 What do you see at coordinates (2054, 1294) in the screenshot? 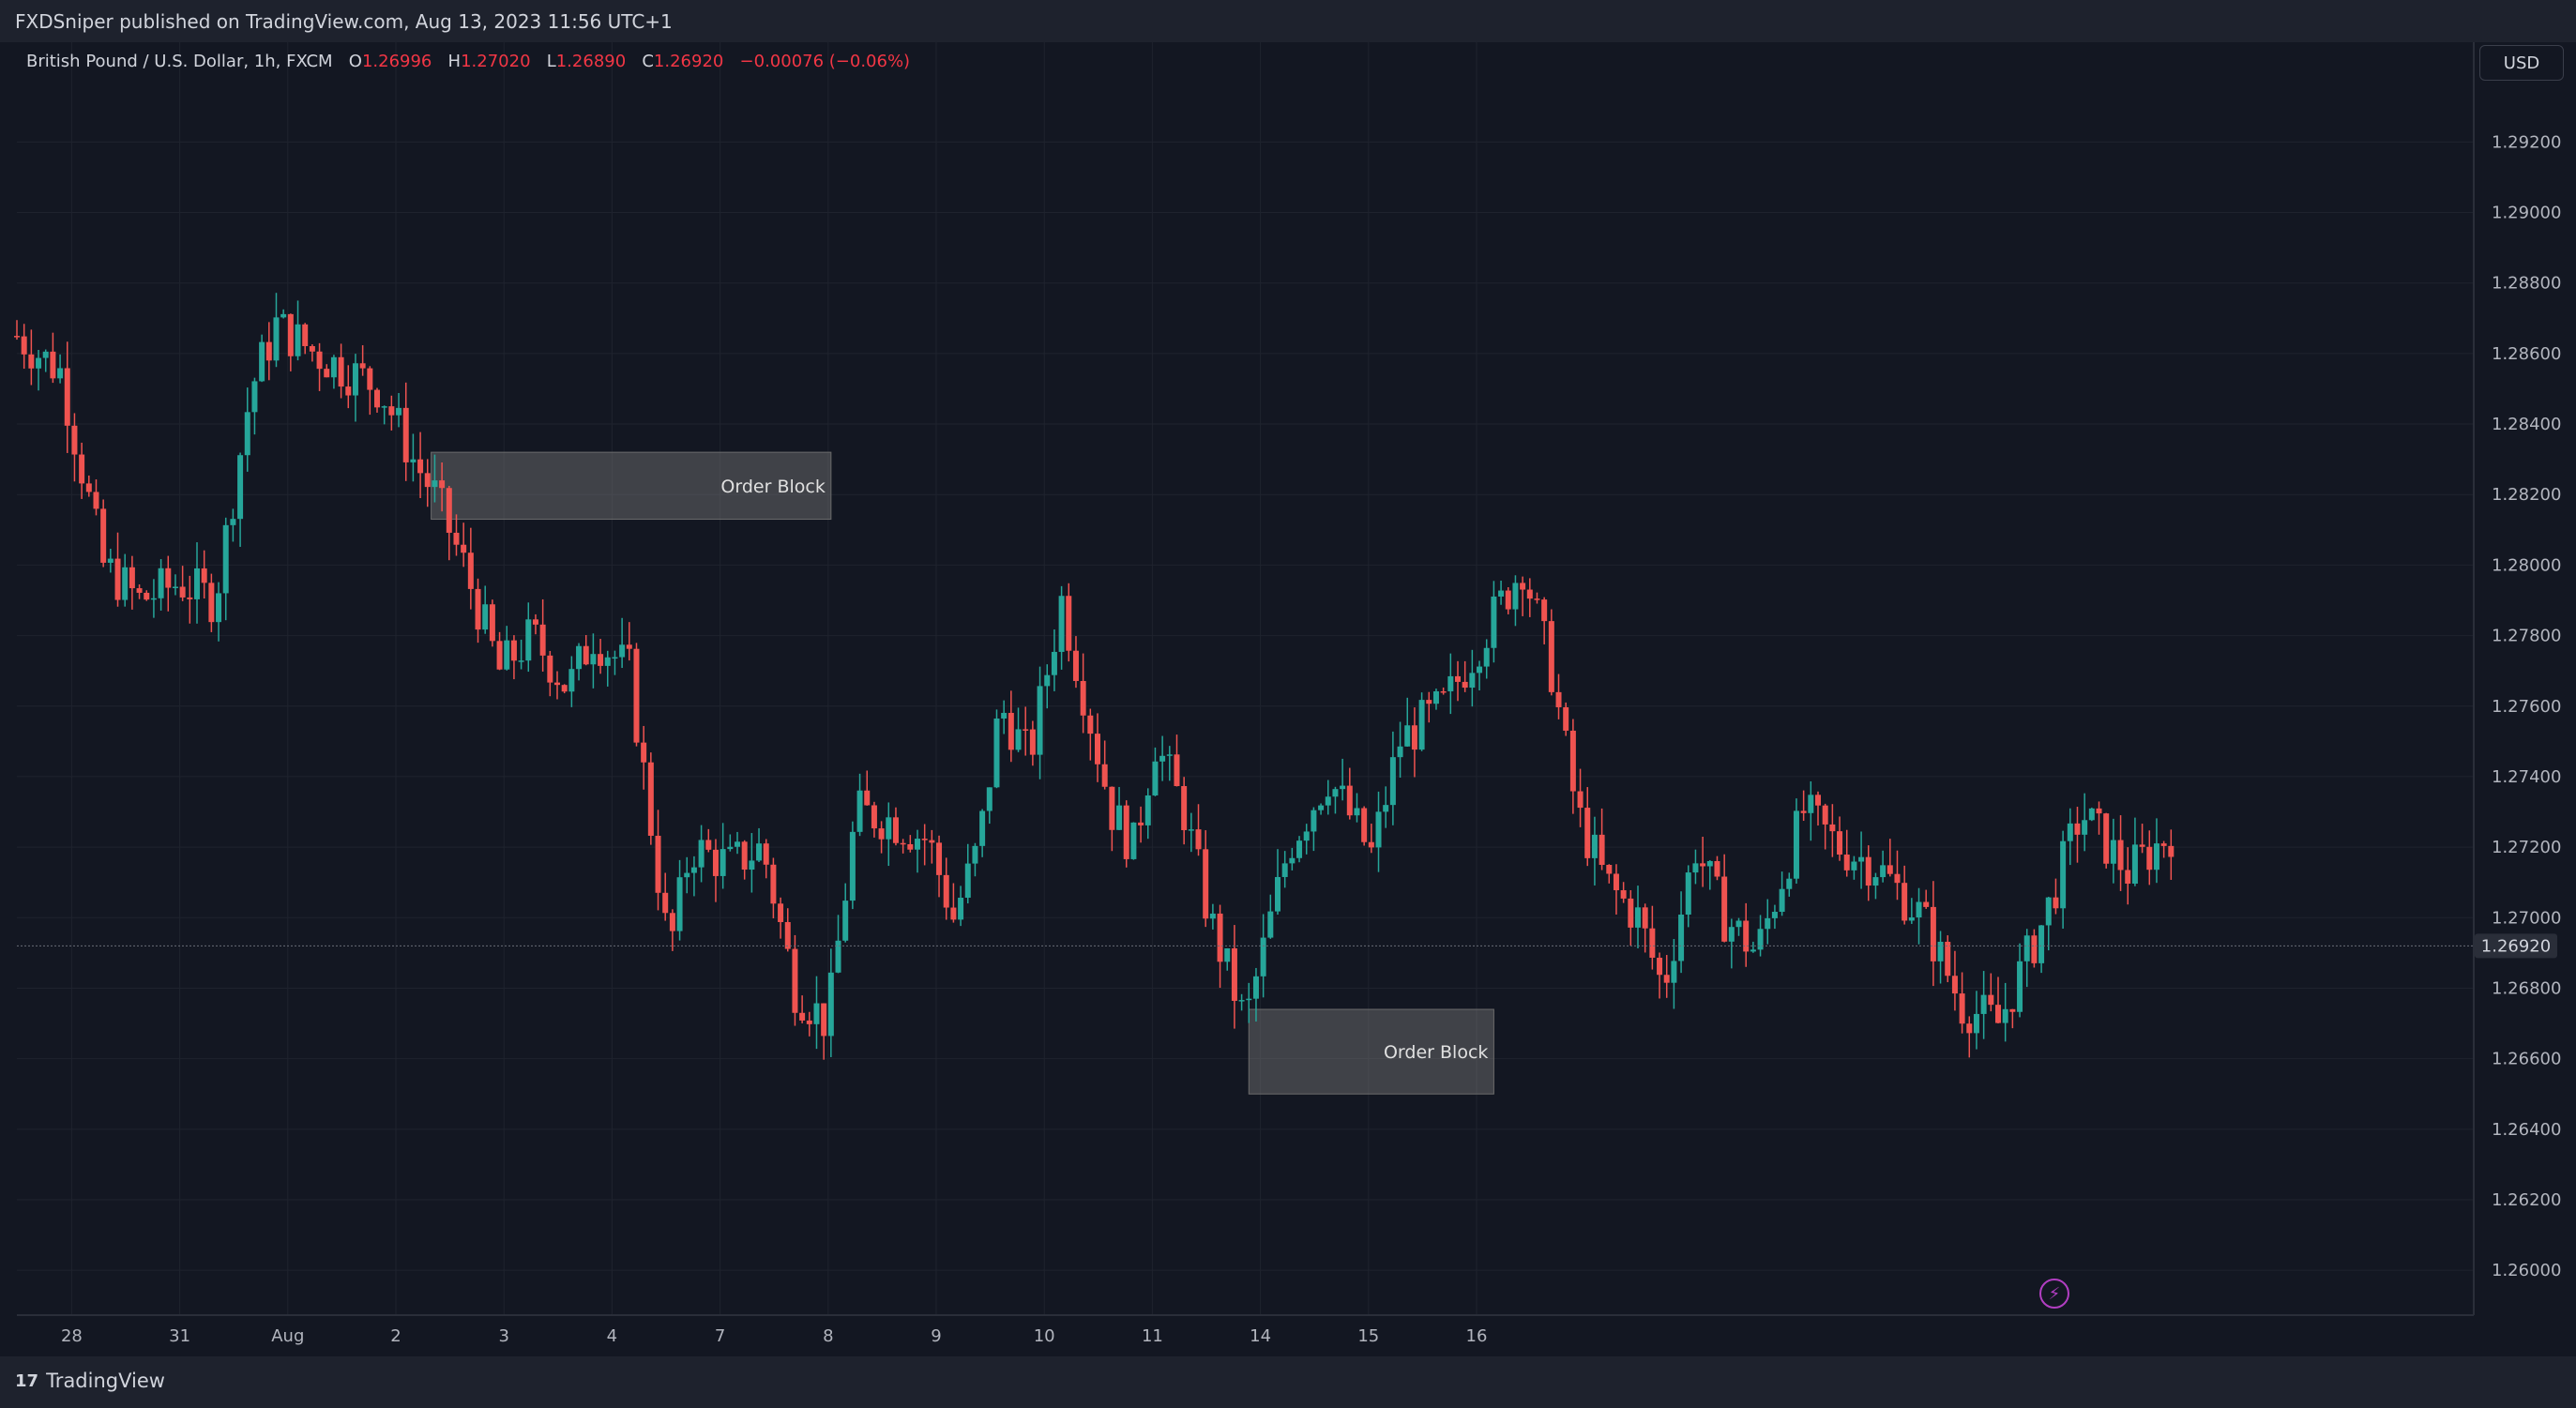
I see `lightning-icon: ⚡` at bounding box center [2054, 1294].